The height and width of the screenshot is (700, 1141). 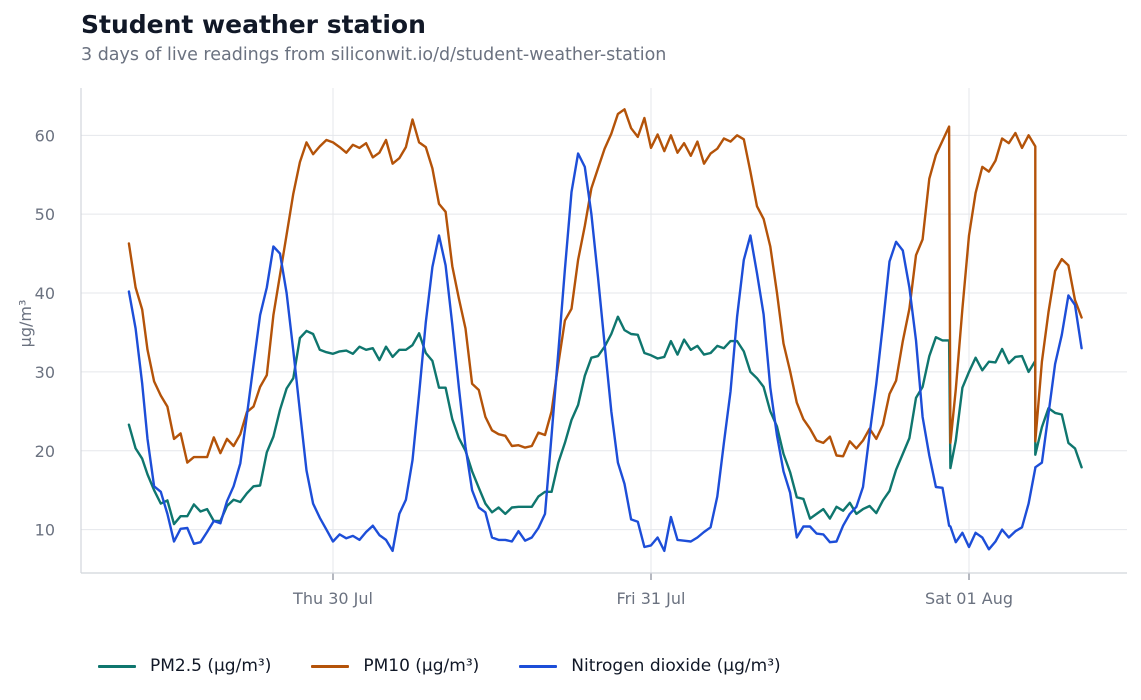 What do you see at coordinates (45, 530) in the screenshot?
I see `y-tick-label: 10` at bounding box center [45, 530].